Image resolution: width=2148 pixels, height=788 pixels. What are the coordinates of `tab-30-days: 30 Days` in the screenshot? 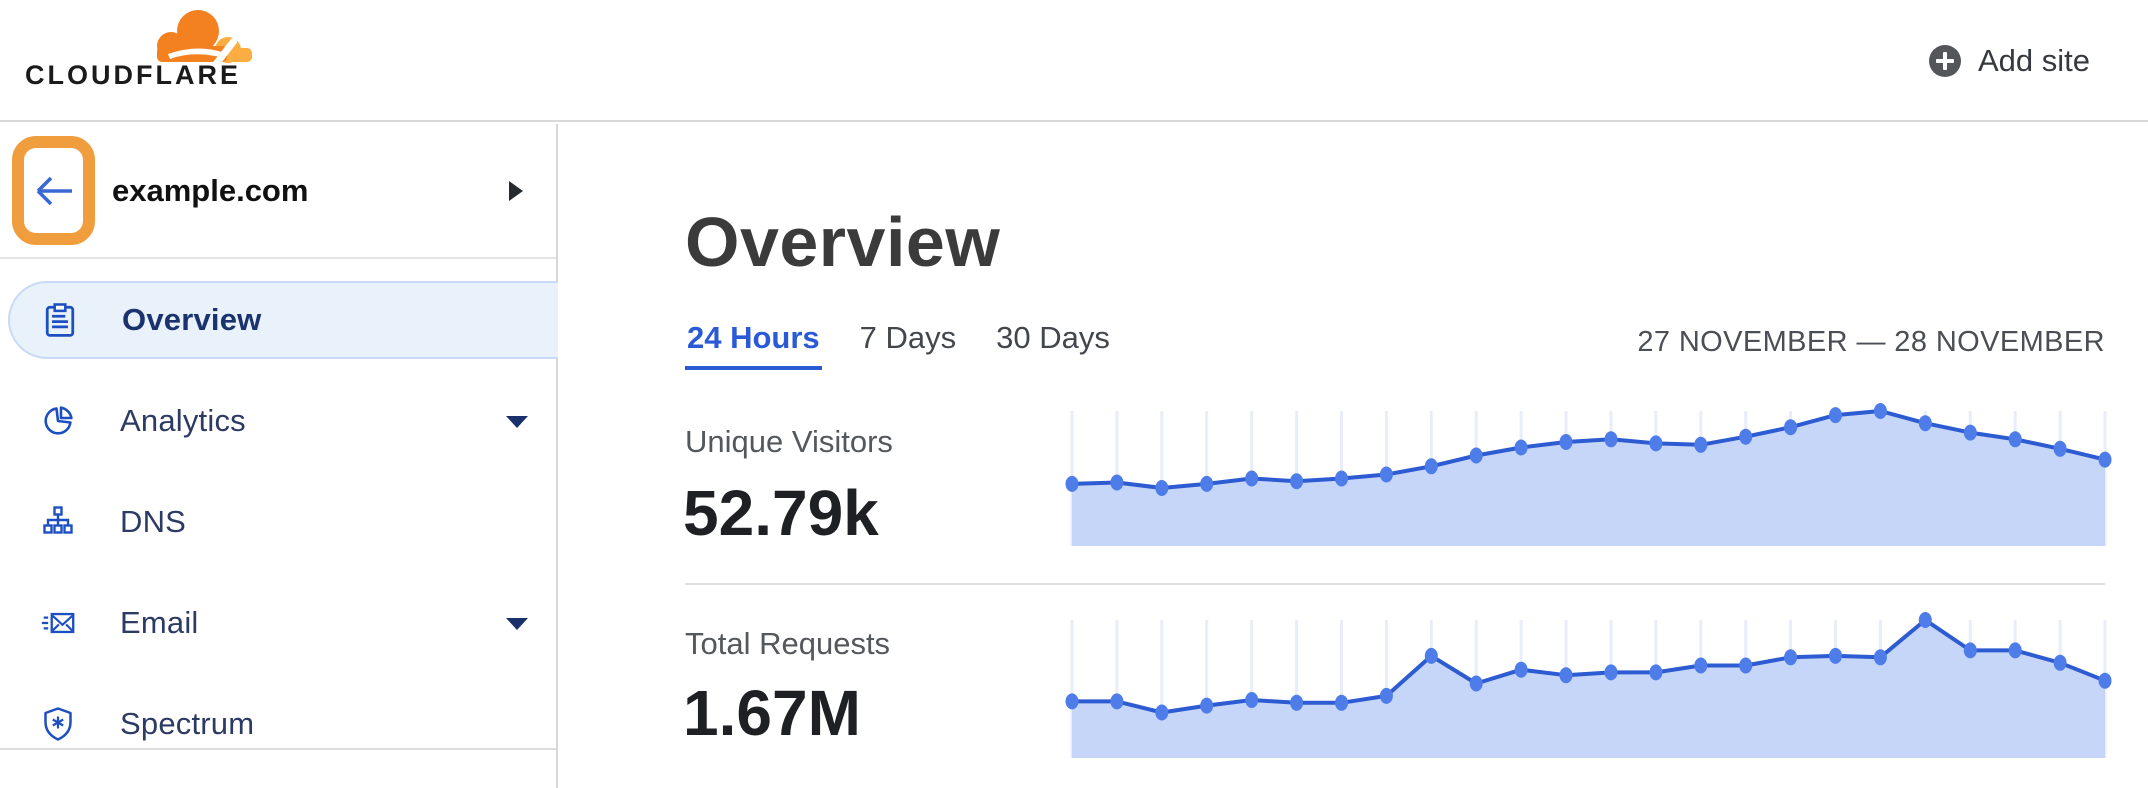 It's located at (1053, 345).